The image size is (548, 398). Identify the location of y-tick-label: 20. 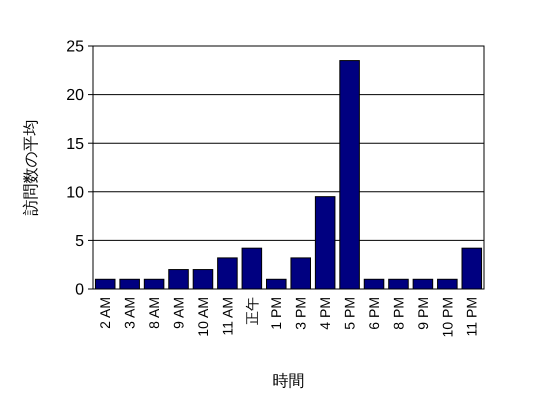
(75, 95).